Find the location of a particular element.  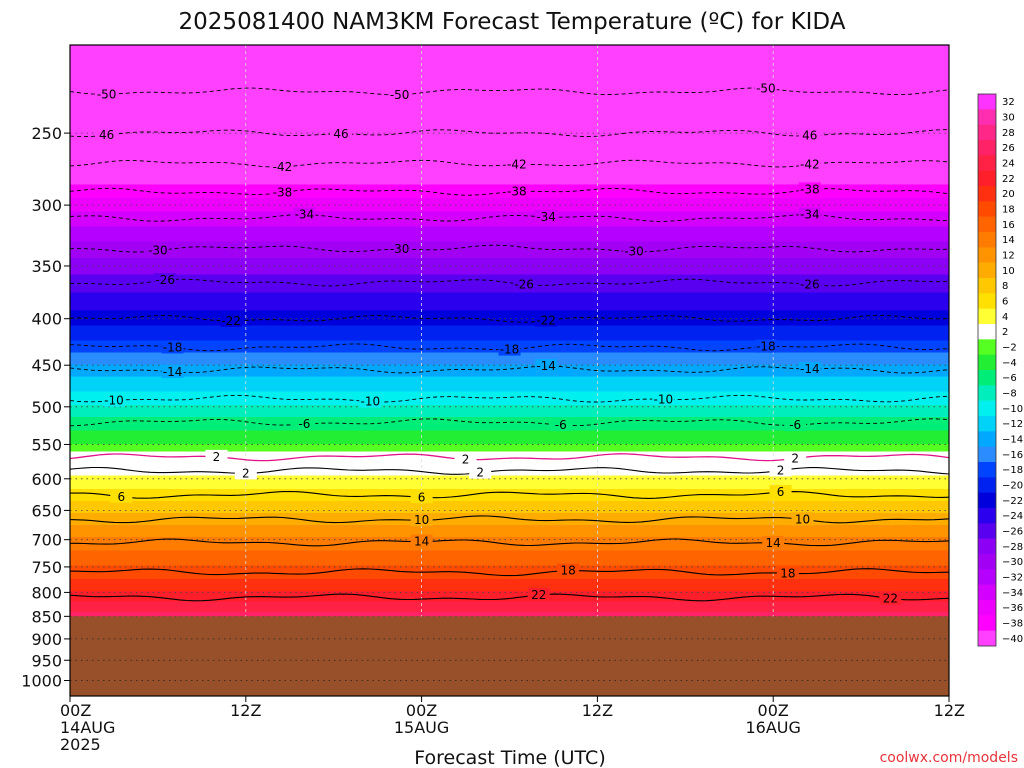

x-tick-label: 2025 is located at coordinates (80, 744).